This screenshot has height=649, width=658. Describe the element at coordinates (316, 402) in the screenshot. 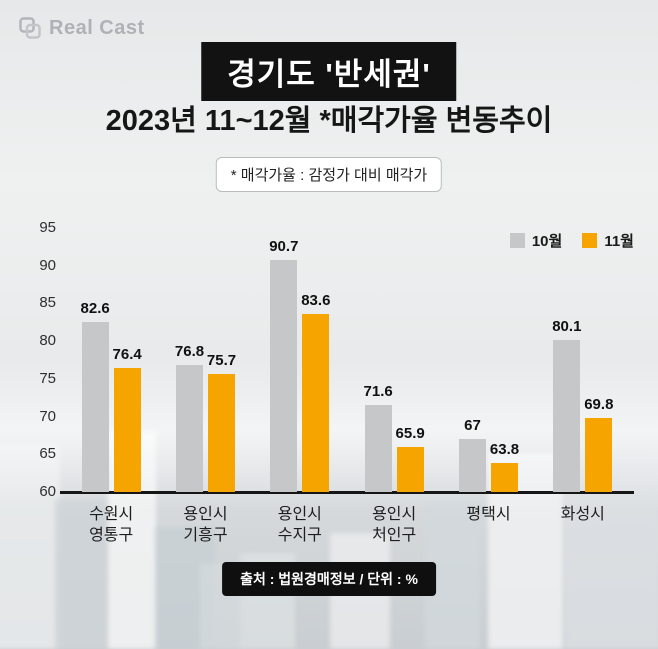

I see `bar-11월-용인시 수지구` at that location.